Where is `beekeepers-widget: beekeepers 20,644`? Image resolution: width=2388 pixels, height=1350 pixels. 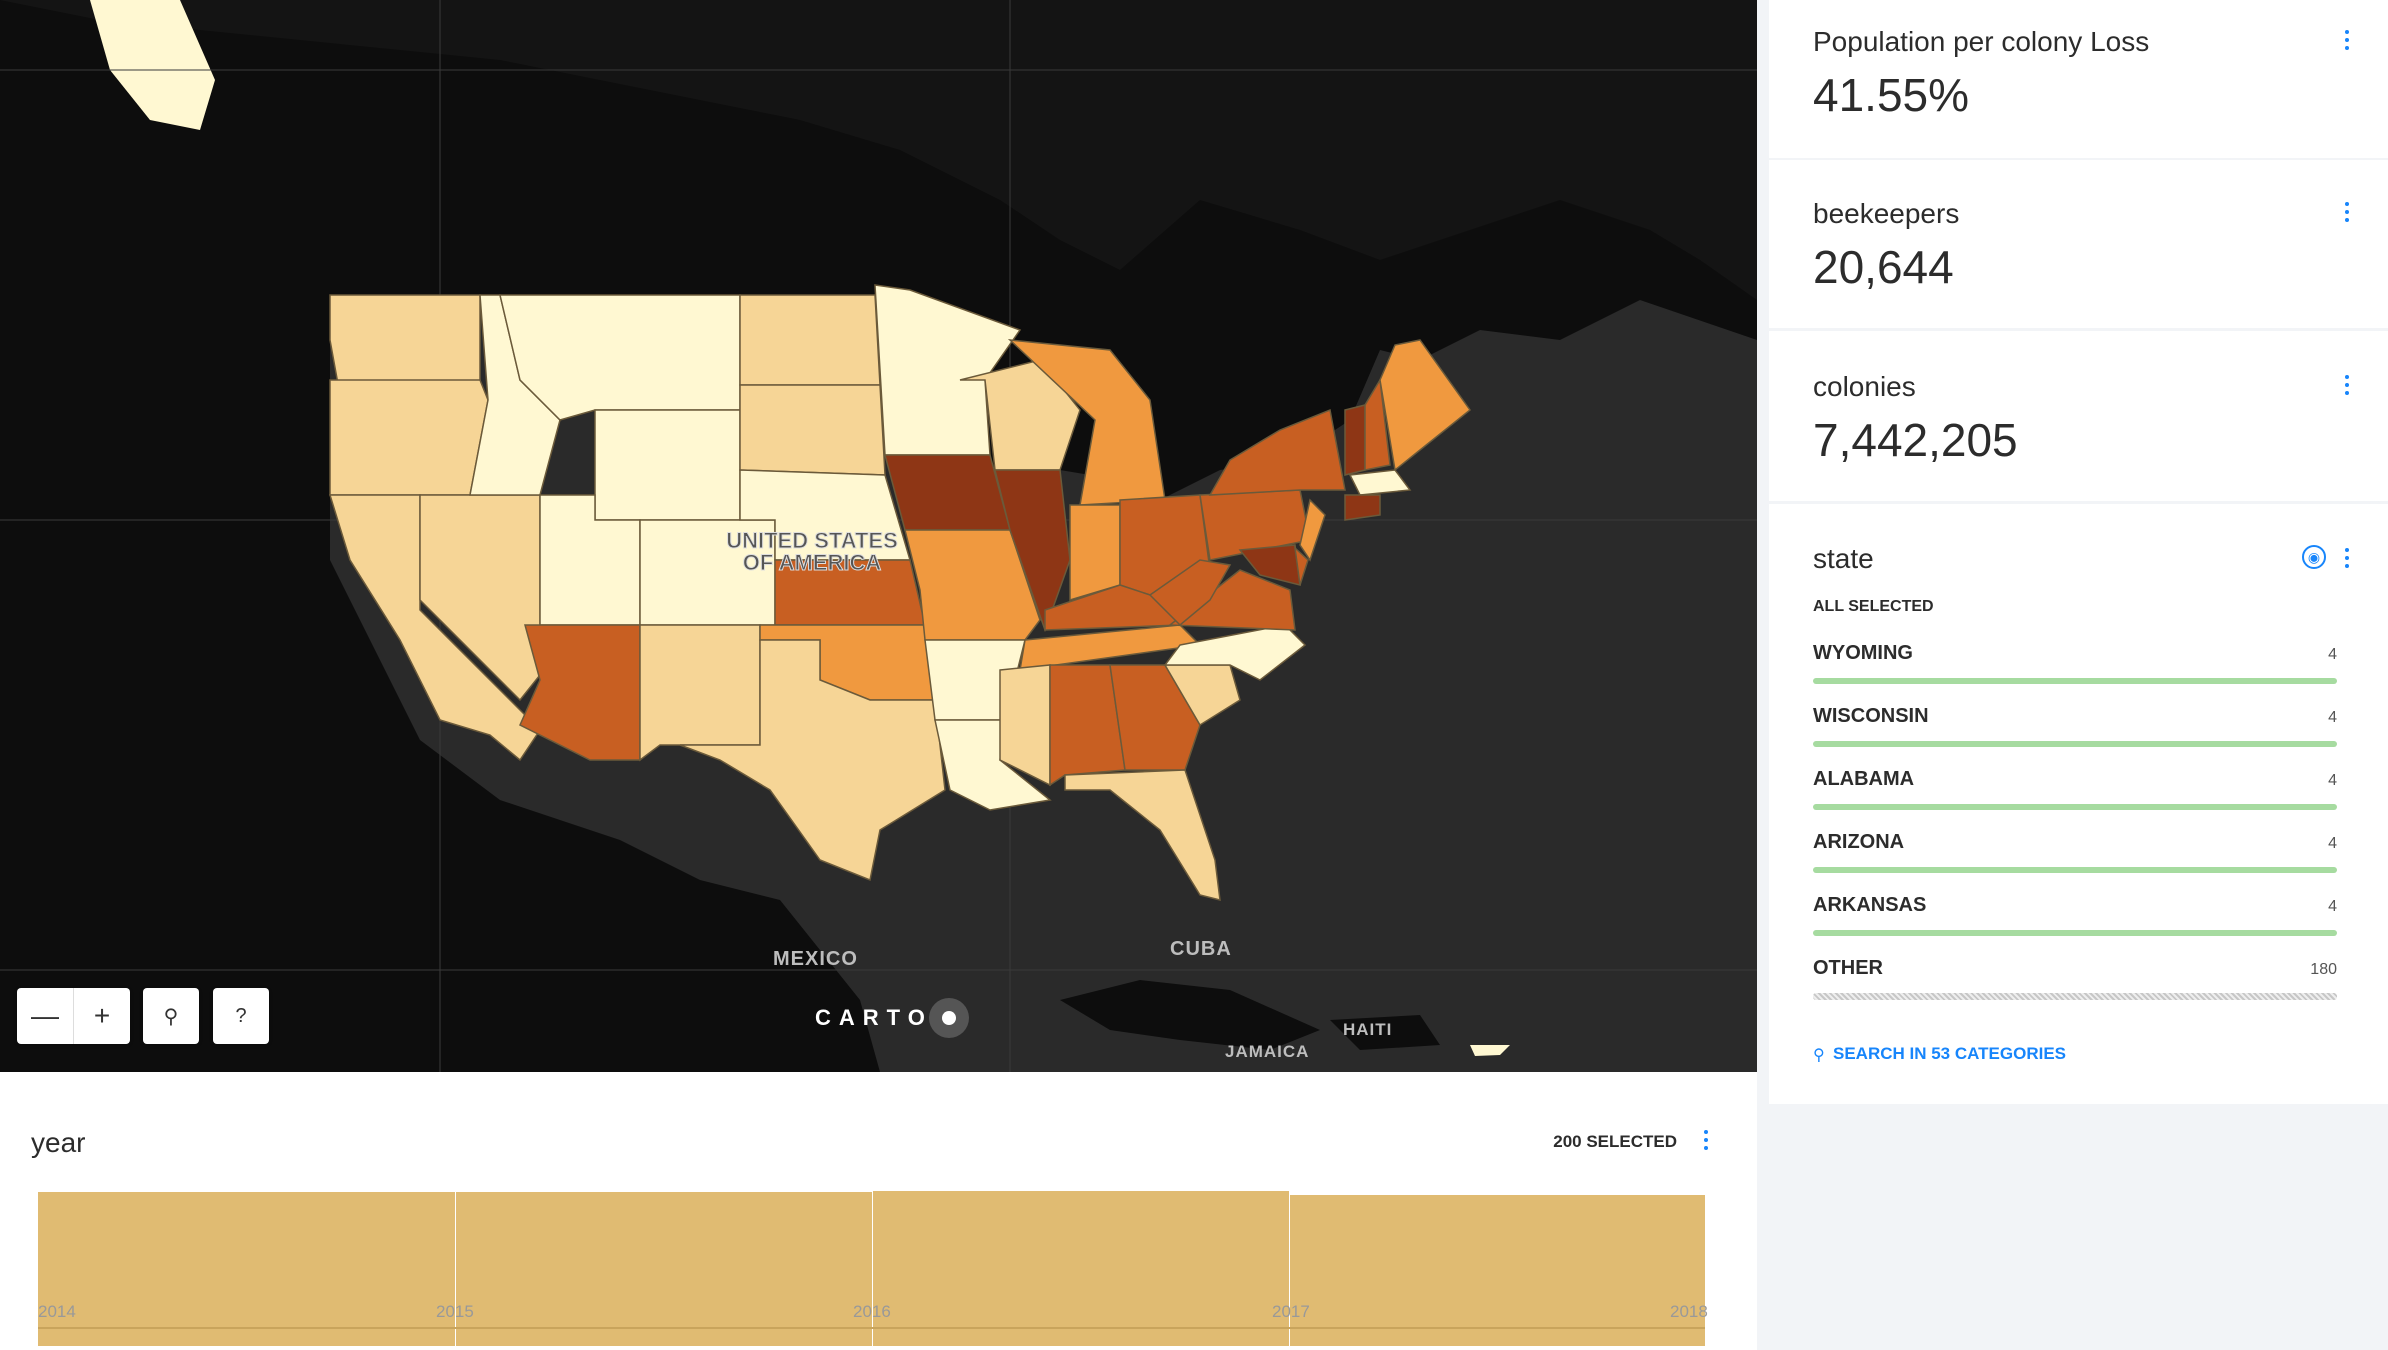
beekeepers-widget: beekeepers 20,644 is located at coordinates (2078, 244).